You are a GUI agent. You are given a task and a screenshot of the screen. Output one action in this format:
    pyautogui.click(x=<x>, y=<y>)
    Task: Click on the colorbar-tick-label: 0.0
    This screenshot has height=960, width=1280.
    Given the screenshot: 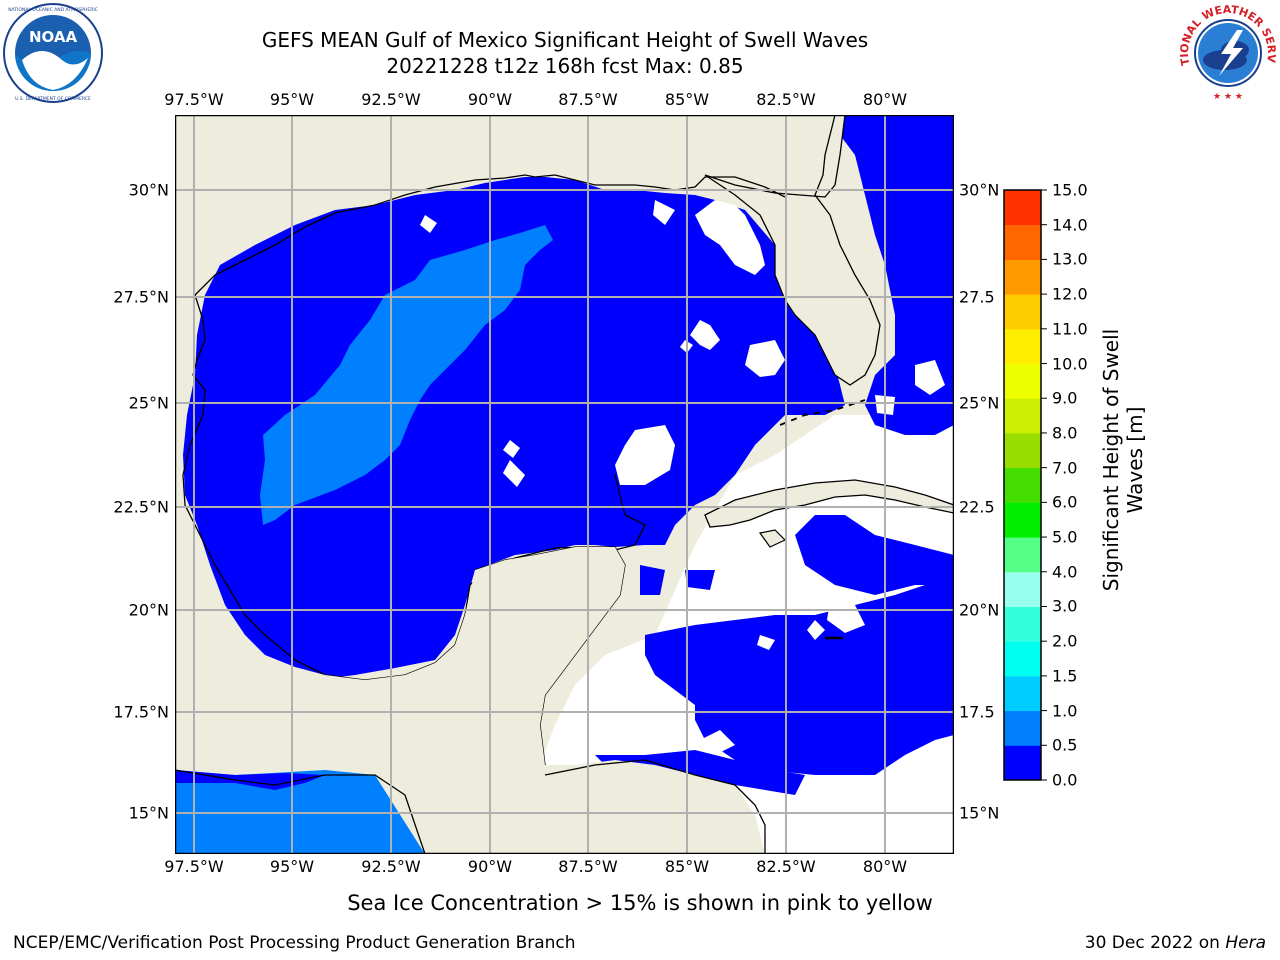 What is the action you would take?
    pyautogui.click(x=1065, y=780)
    